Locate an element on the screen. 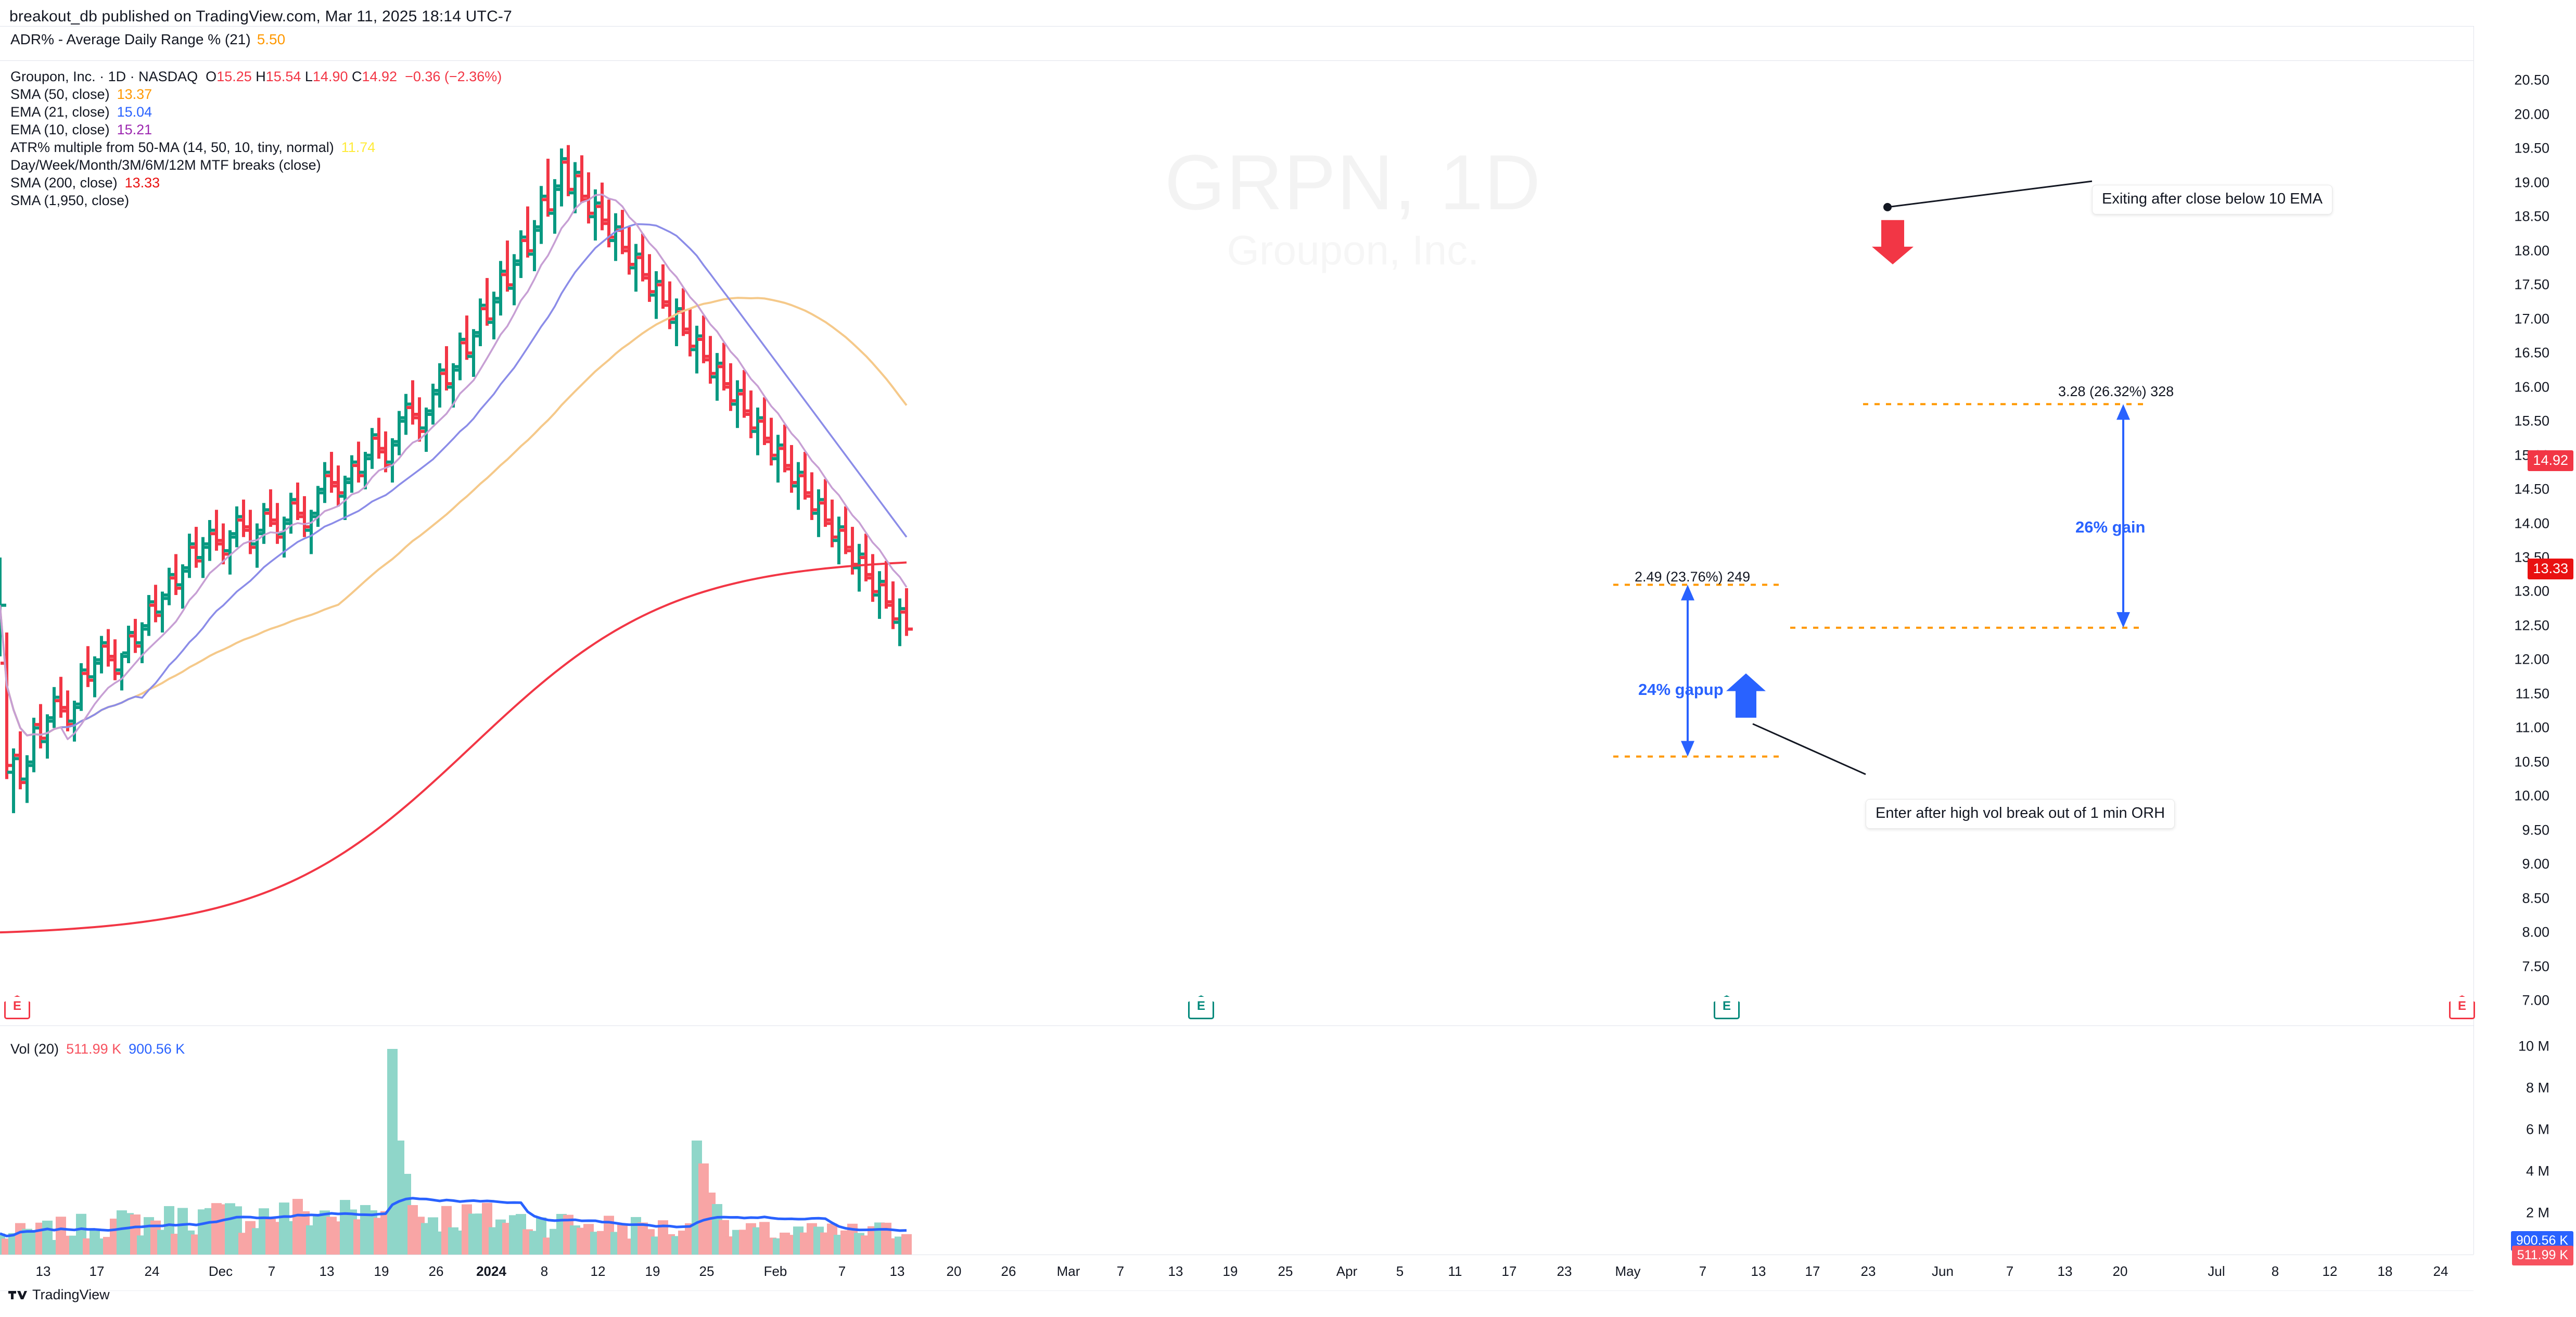 The image size is (2576, 1317). legend-exchange: NASDAQ is located at coordinates (168, 76).